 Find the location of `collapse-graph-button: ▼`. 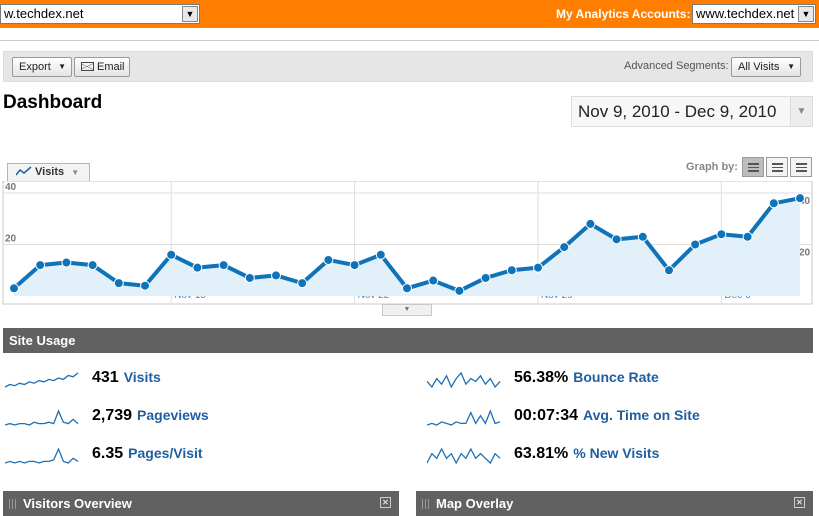

collapse-graph-button: ▼ is located at coordinates (407, 310).